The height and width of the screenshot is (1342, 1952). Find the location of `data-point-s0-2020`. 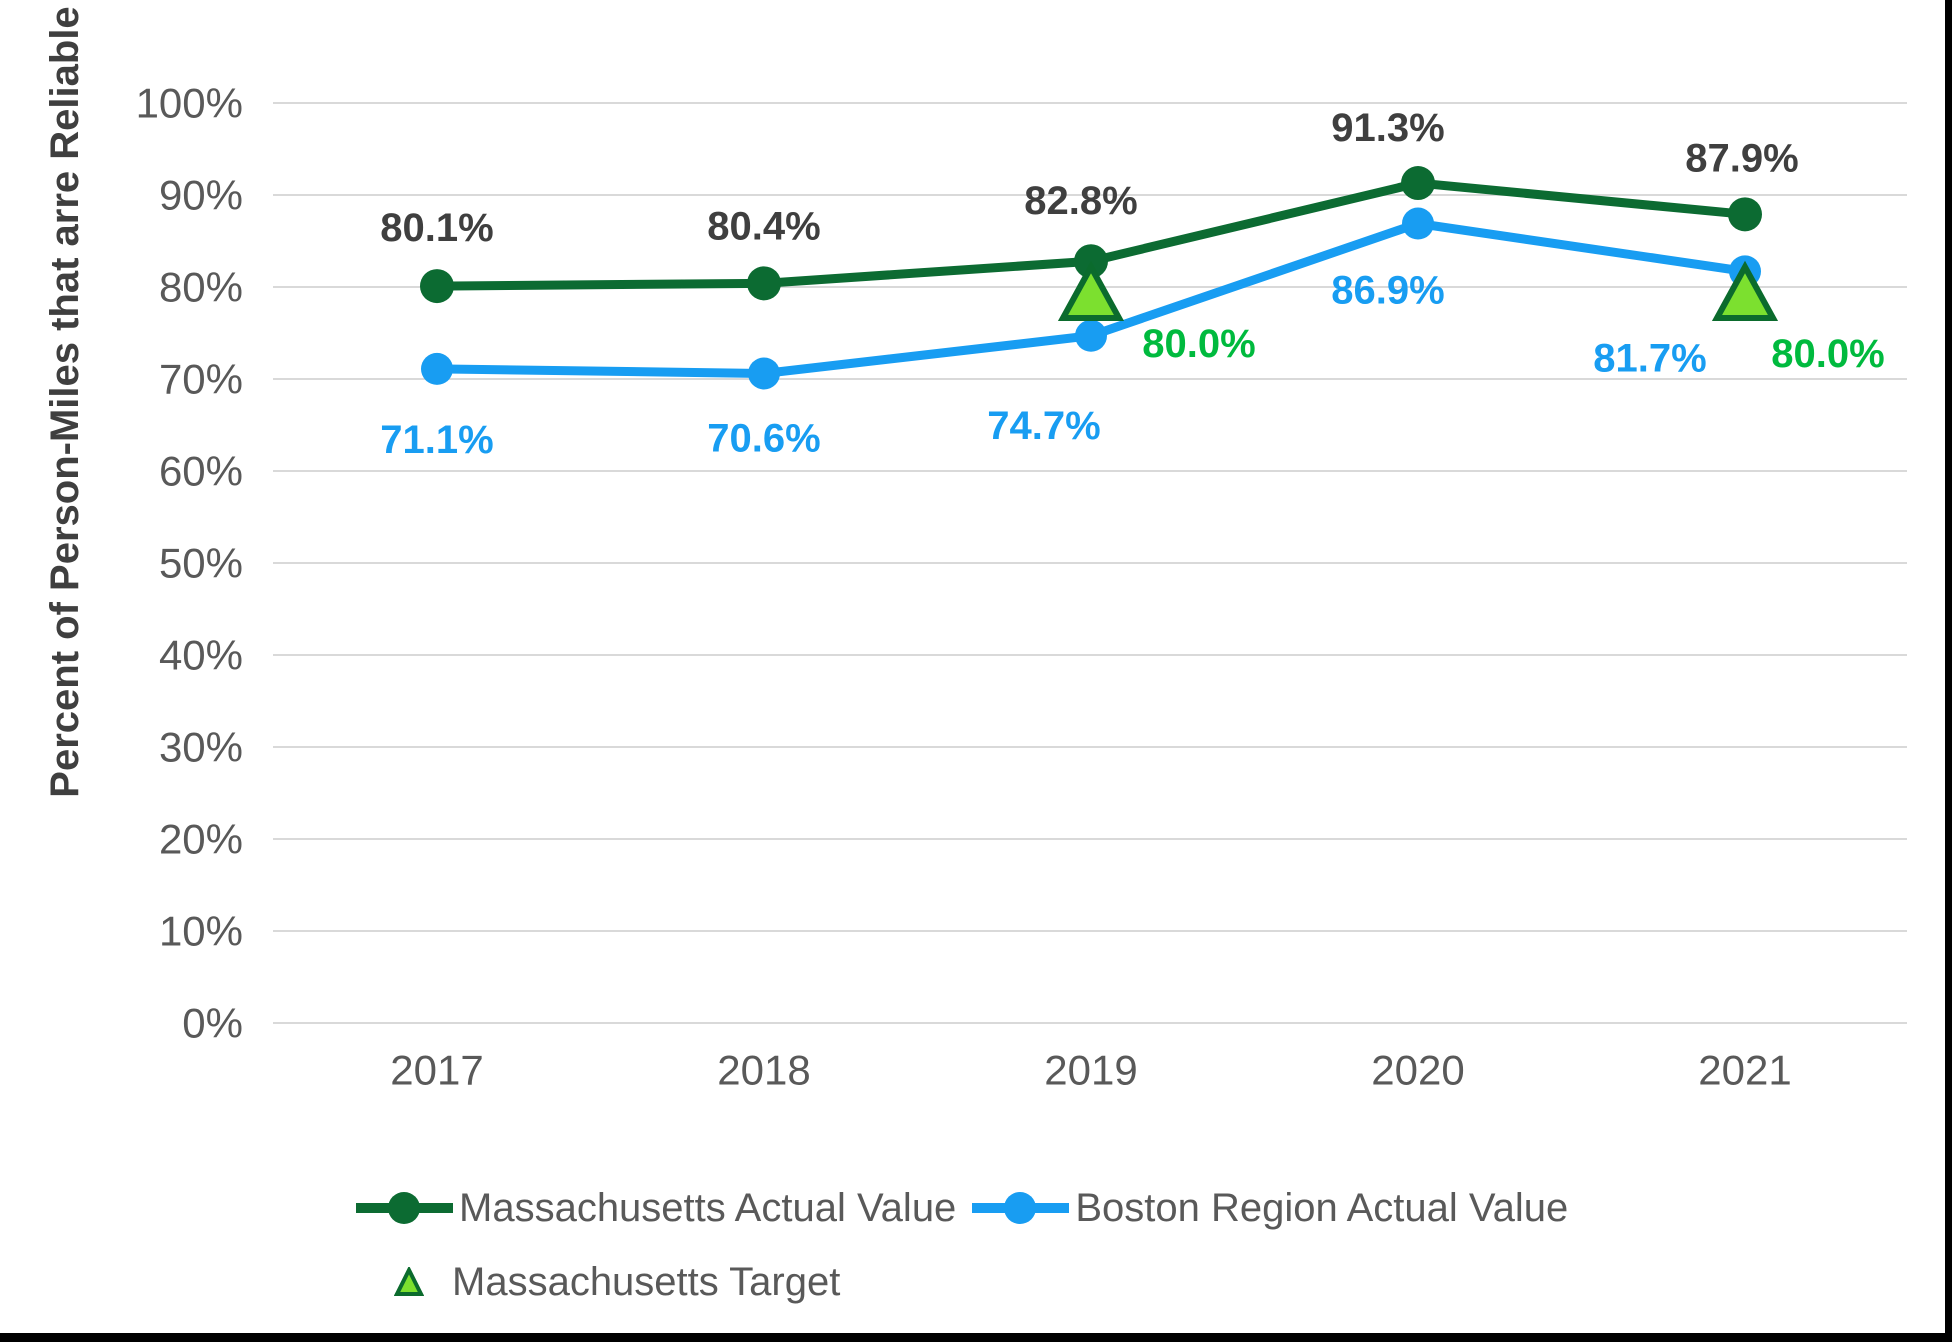

data-point-s0-2020 is located at coordinates (1418, 183).